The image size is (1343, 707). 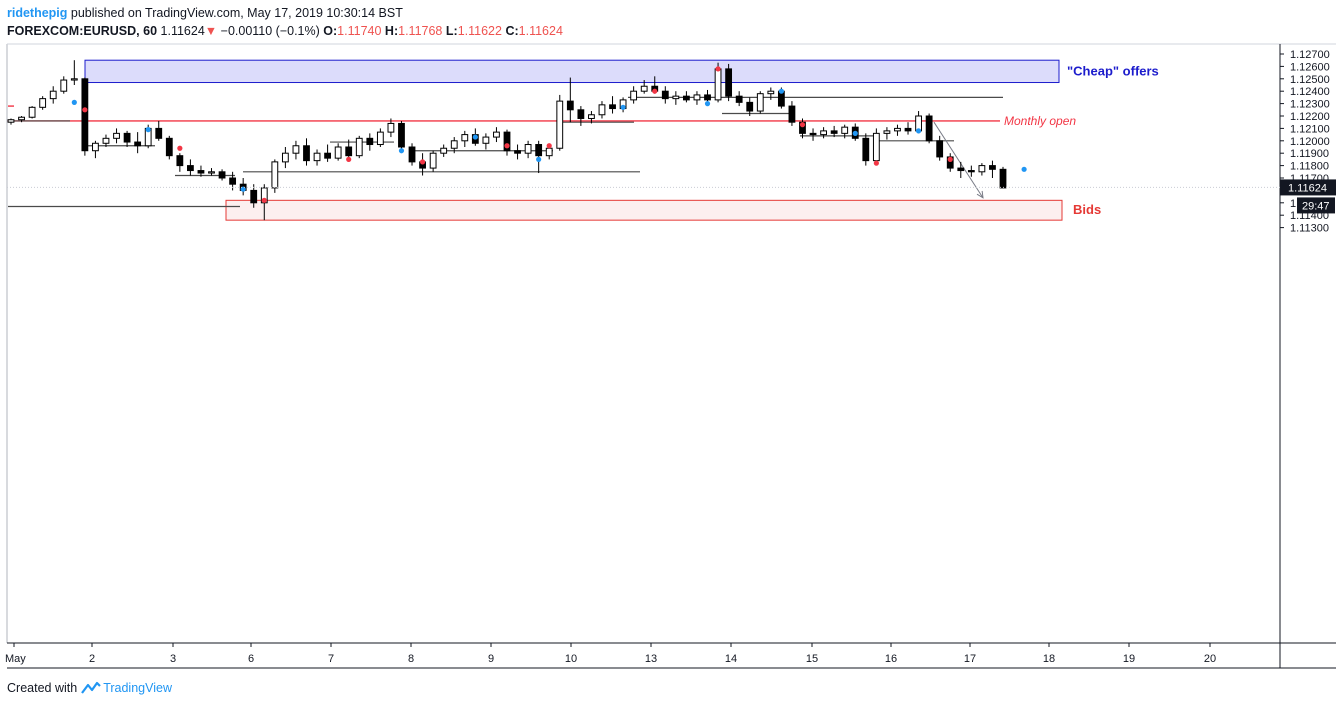 What do you see at coordinates (651, 659) in the screenshot?
I see `x-tick-label: 13` at bounding box center [651, 659].